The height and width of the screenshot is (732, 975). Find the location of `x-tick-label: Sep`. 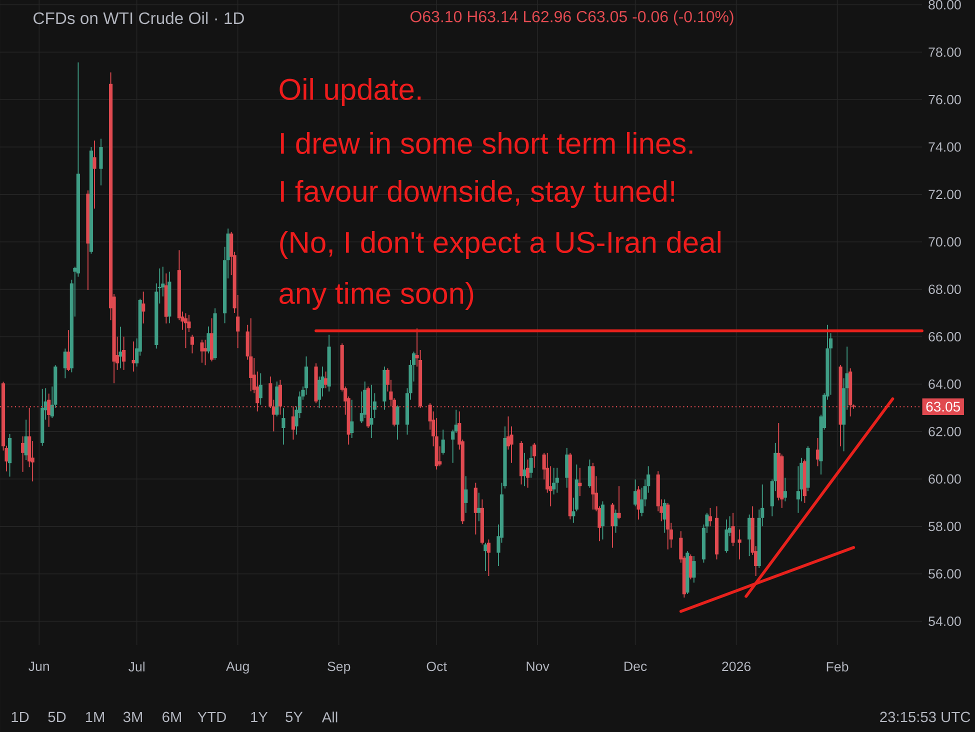

x-tick-label: Sep is located at coordinates (339, 668).